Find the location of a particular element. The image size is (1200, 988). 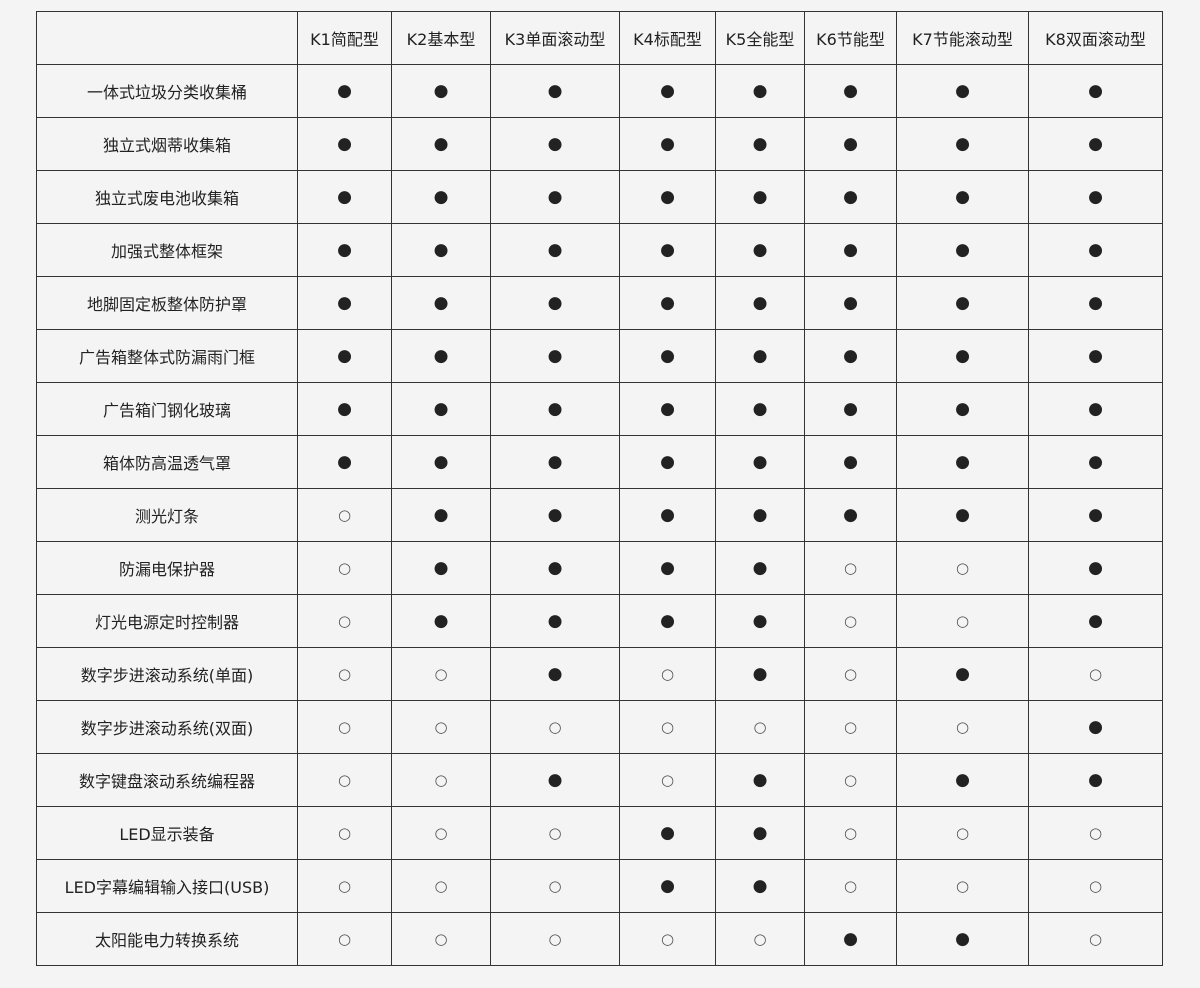

feature-label: 测光灯条 is located at coordinates (167, 515).